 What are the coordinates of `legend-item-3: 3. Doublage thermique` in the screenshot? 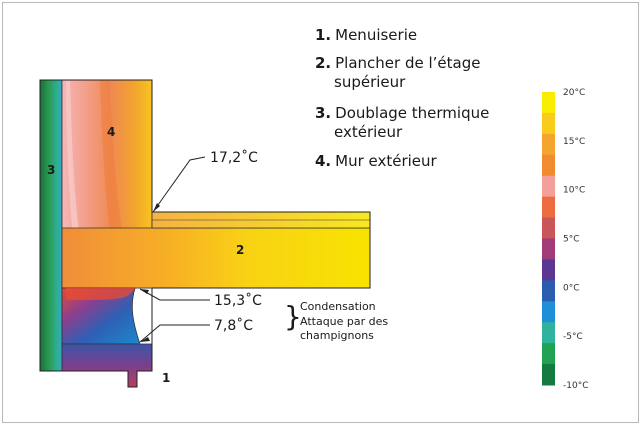 It's located at (402, 113).